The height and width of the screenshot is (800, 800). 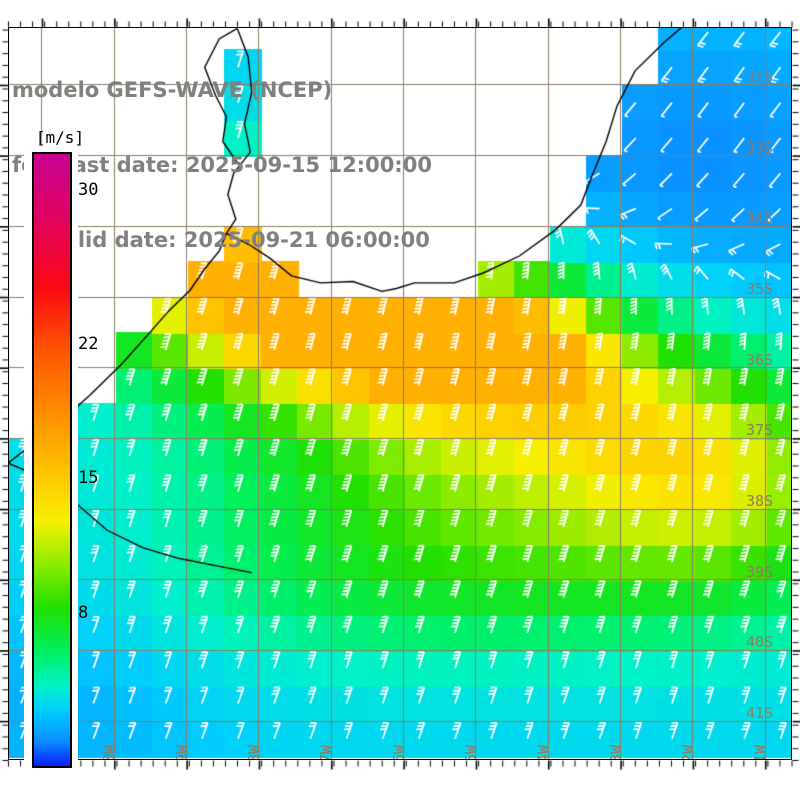 What do you see at coordinates (222, 165) in the screenshot?
I see `title-forecast-date: forecast date: 2025-09-15 12:00:00` at bounding box center [222, 165].